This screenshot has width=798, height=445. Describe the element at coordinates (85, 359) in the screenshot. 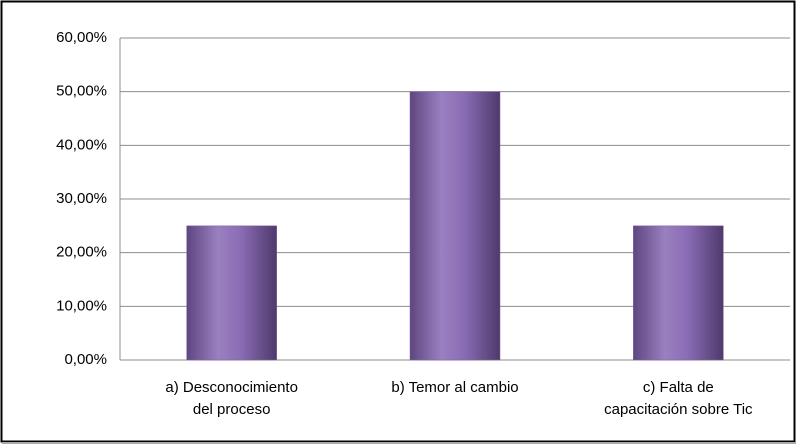

I see `y-tick-label: 0,00%` at that location.